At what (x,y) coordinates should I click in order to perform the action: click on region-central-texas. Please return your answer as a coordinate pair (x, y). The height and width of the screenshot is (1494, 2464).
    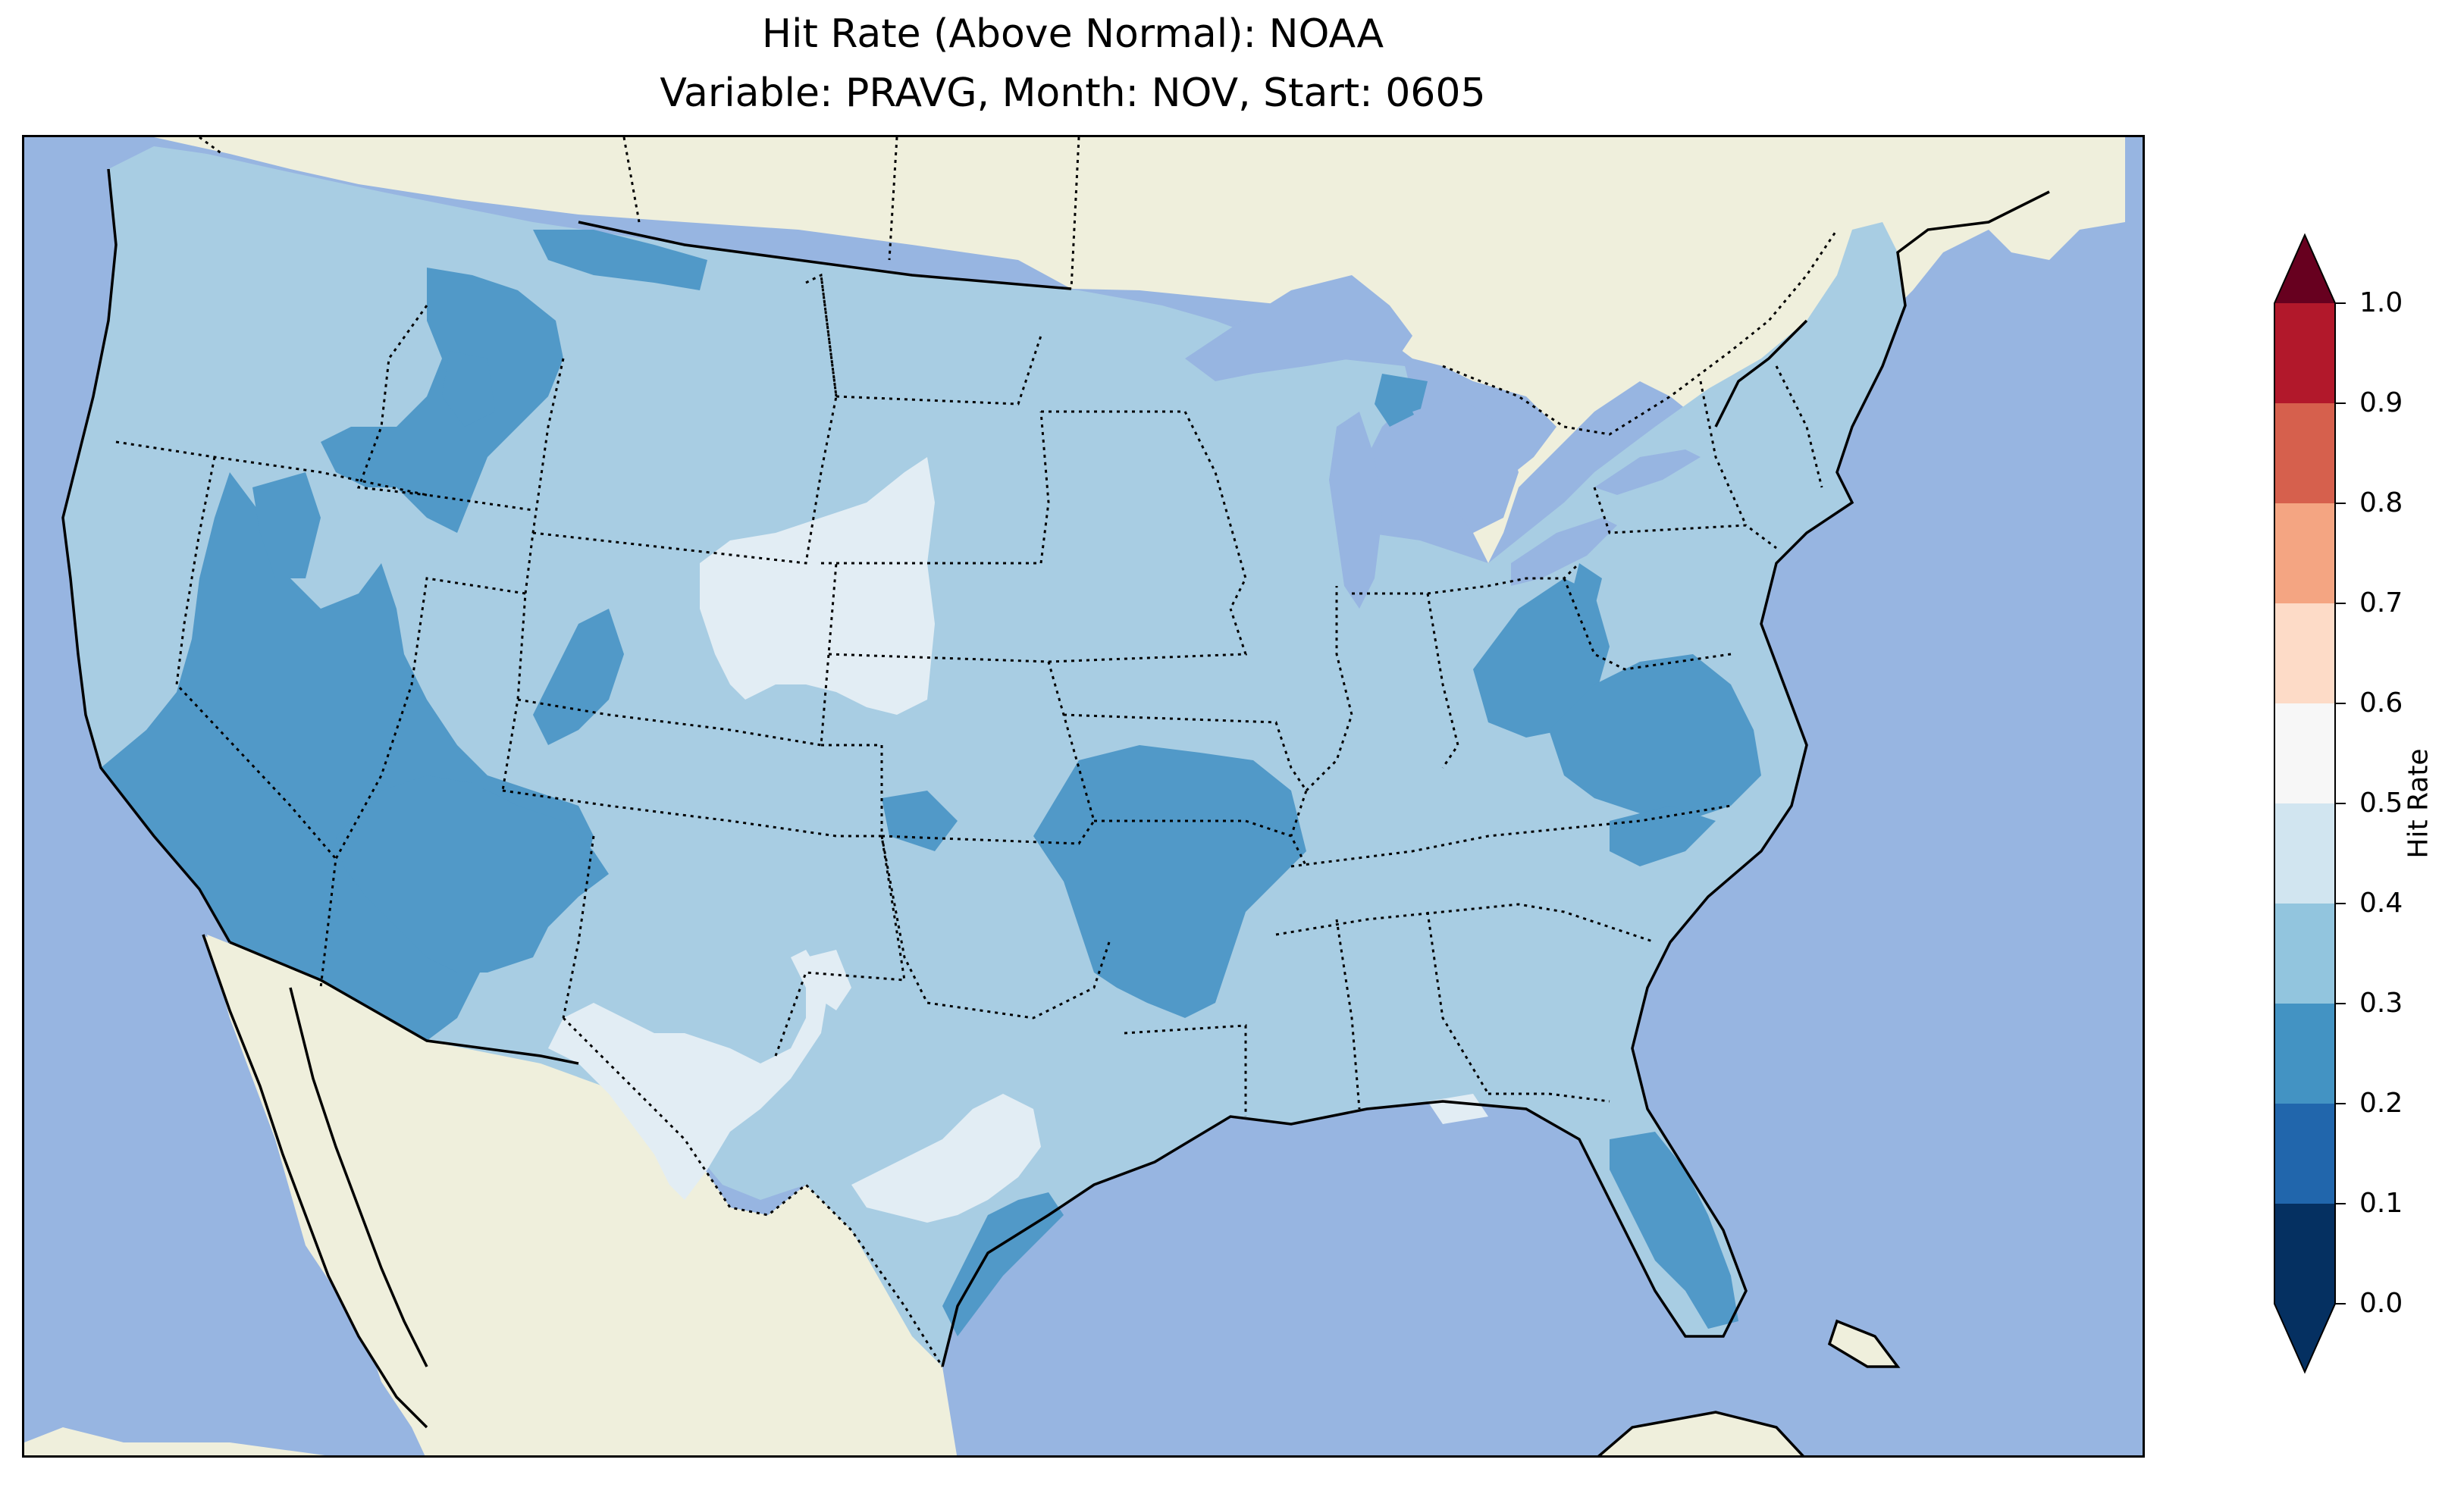
    Looking at the image, I should click on (946, 1158).